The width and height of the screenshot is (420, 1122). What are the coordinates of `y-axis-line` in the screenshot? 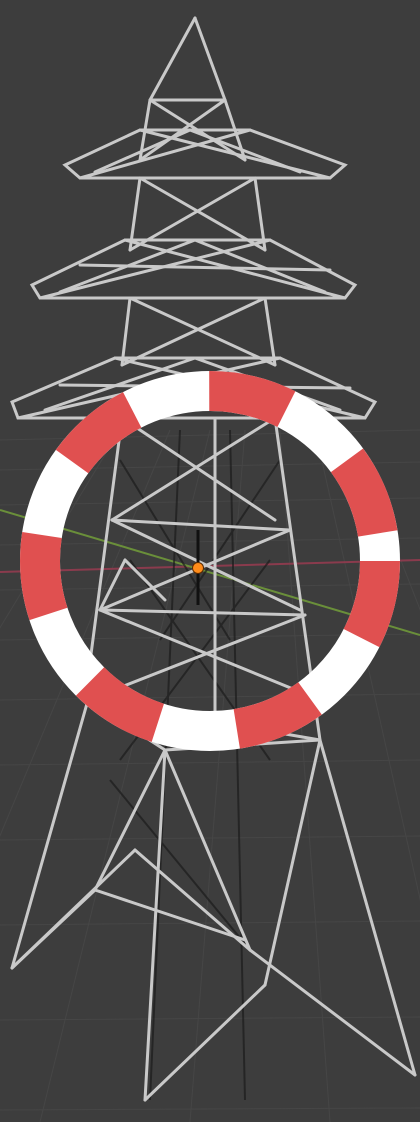 It's located at (210, 572).